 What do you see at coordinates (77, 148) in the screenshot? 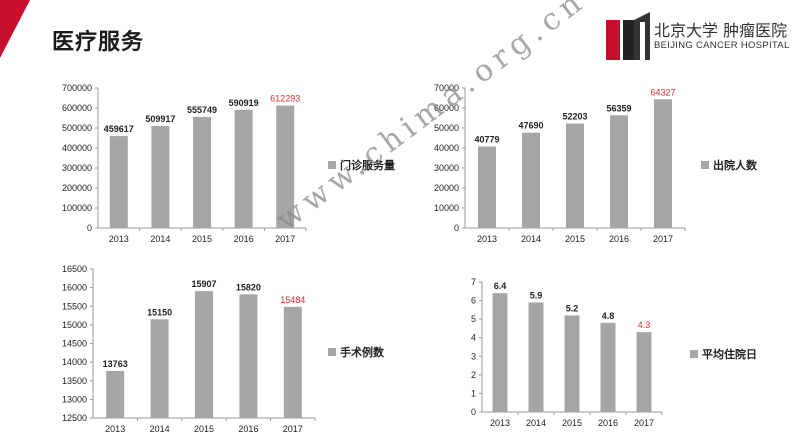
I see `y-tick-label: 400000` at bounding box center [77, 148].